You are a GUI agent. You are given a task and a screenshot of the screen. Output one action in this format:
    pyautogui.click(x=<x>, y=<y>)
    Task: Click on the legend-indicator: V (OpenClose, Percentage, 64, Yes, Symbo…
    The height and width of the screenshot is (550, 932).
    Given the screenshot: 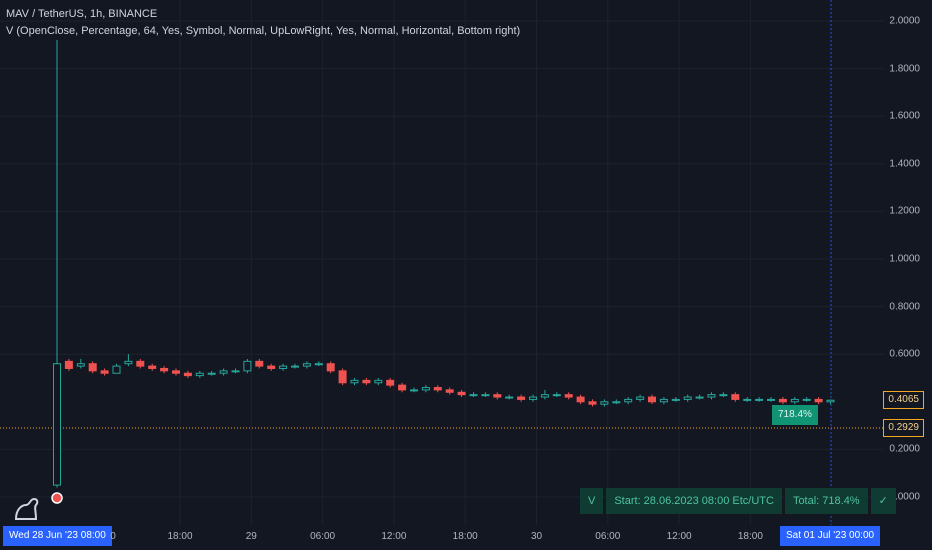 What is the action you would take?
    pyautogui.click(x=263, y=31)
    